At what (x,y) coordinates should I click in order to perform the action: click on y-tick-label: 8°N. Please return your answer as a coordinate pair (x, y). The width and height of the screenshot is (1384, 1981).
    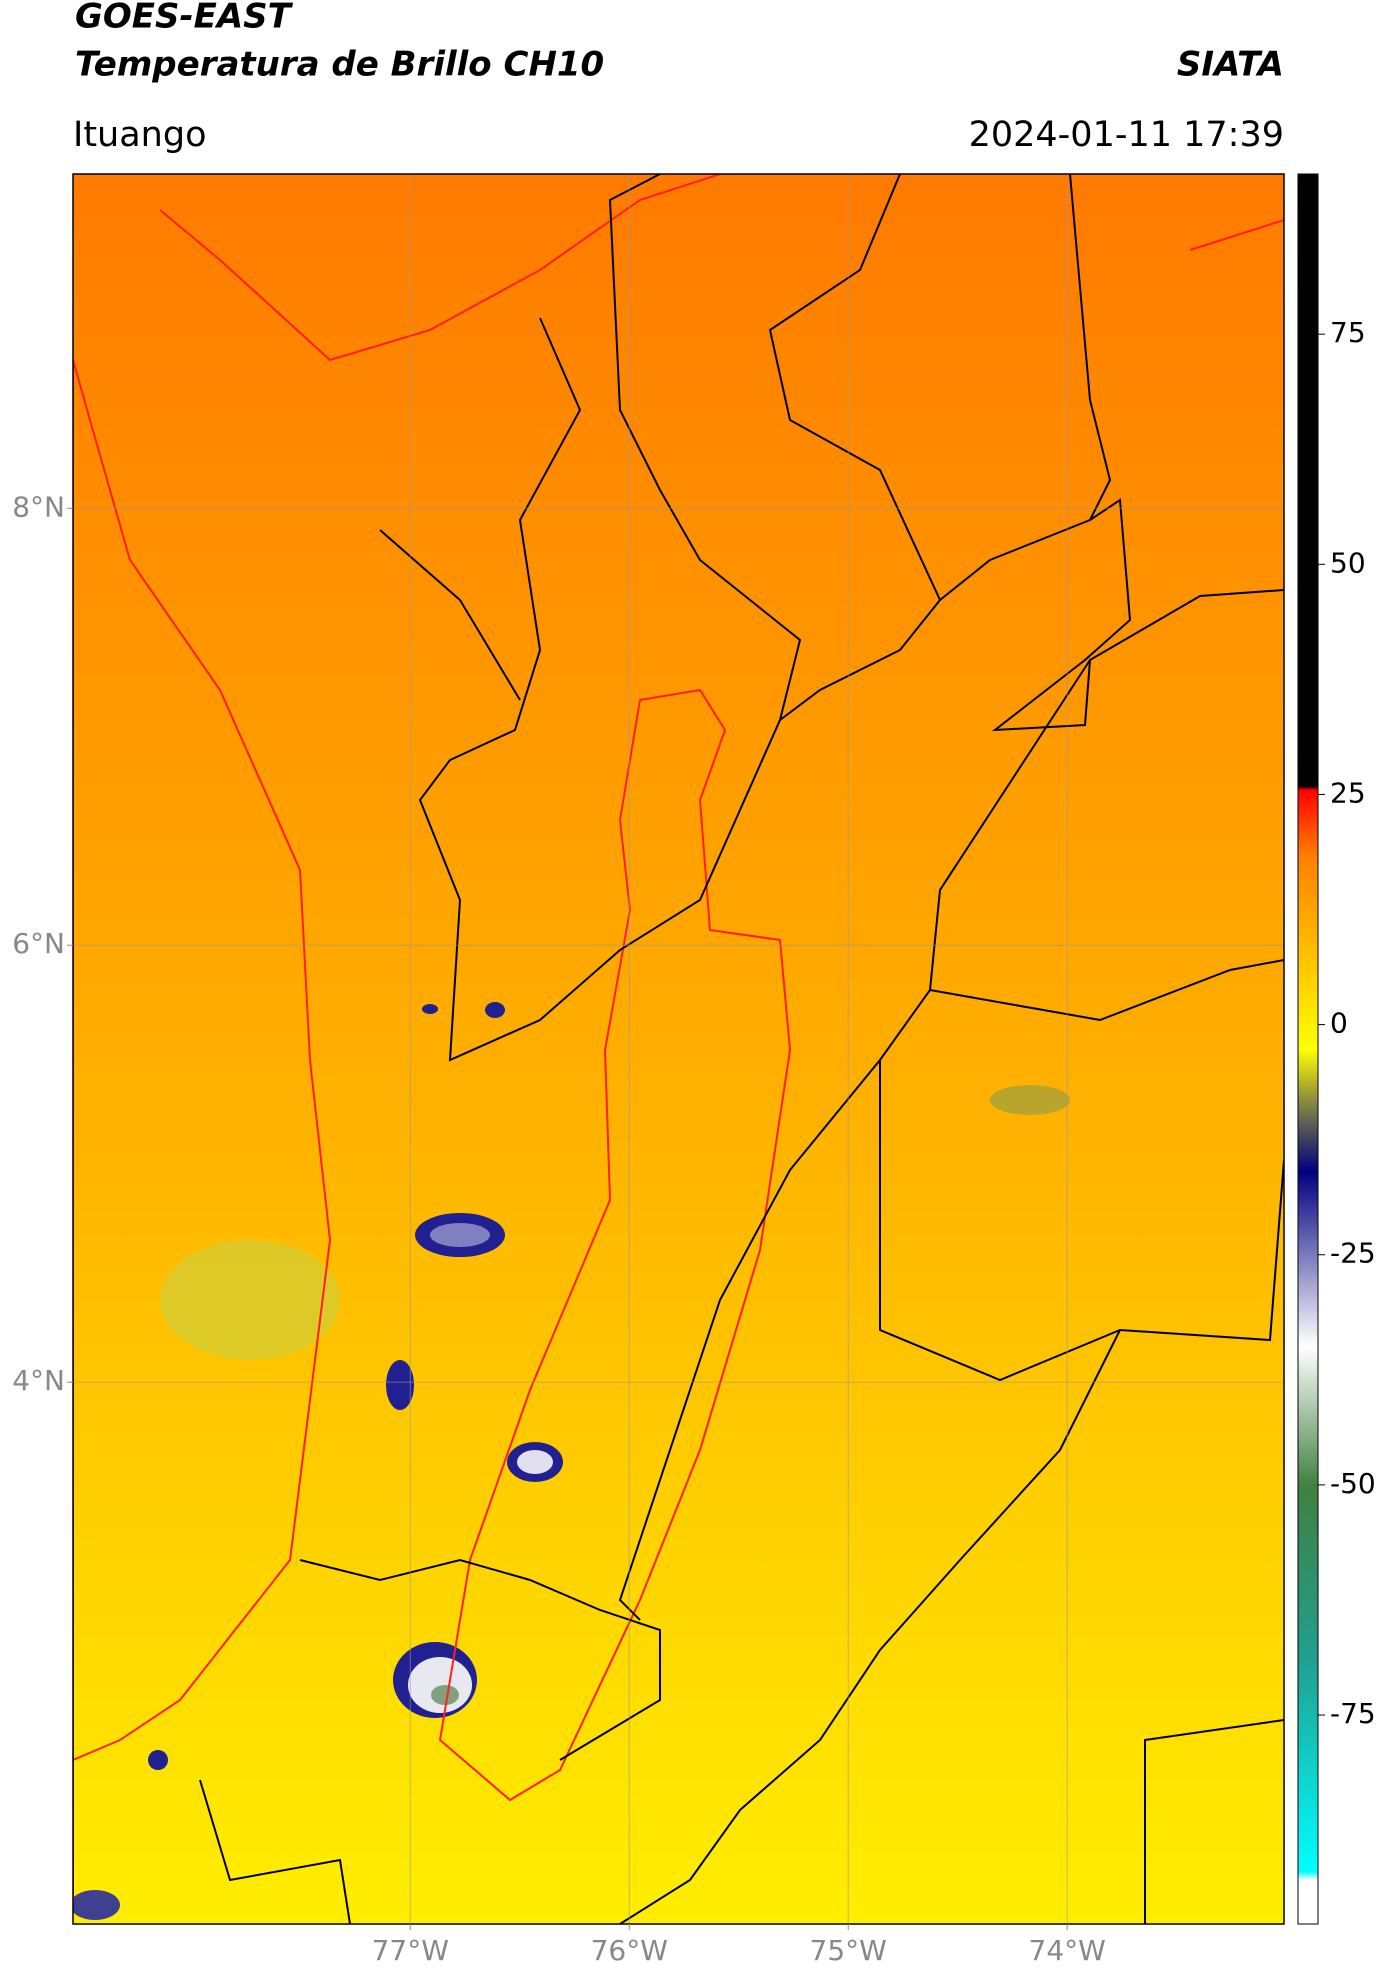
    Looking at the image, I should click on (38, 506).